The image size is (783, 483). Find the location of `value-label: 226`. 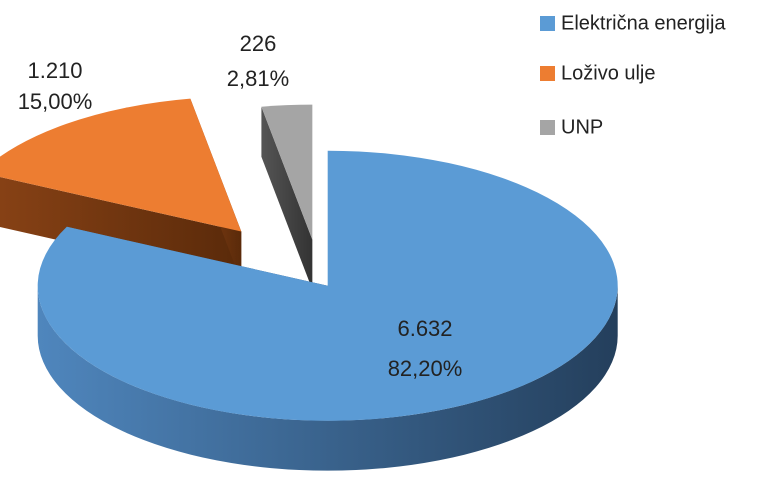

value-label: 226 is located at coordinates (258, 43).